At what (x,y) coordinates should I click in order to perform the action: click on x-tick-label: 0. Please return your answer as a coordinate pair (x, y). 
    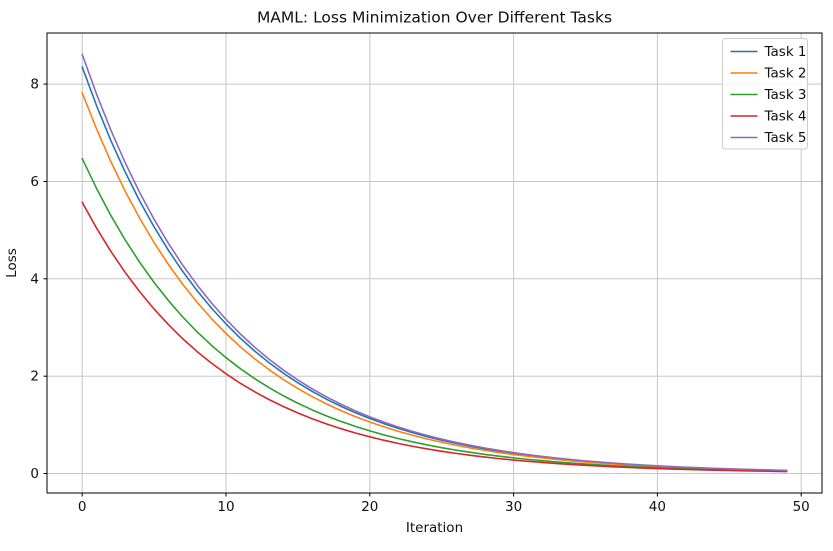
    Looking at the image, I should click on (82, 507).